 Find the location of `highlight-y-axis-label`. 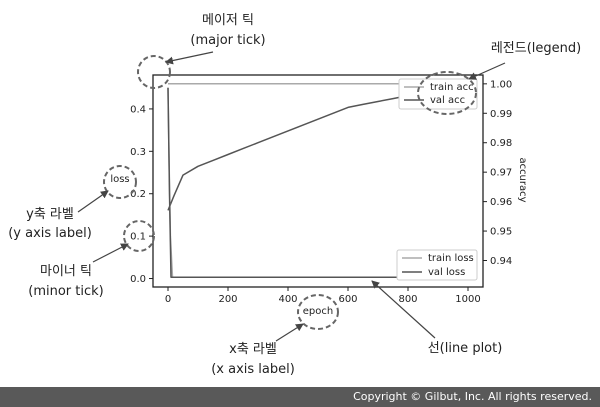

highlight-y-axis-label is located at coordinates (120, 182).